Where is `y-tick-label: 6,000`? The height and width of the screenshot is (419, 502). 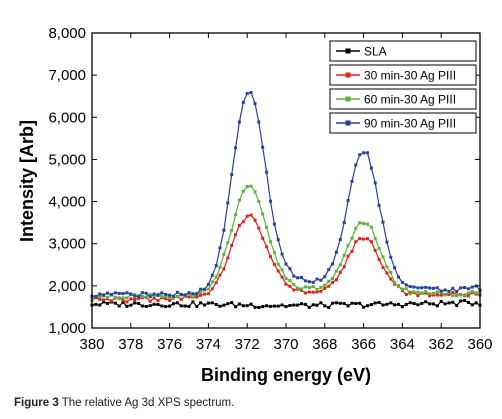
y-tick-label: 6,000 is located at coordinates (67, 117).